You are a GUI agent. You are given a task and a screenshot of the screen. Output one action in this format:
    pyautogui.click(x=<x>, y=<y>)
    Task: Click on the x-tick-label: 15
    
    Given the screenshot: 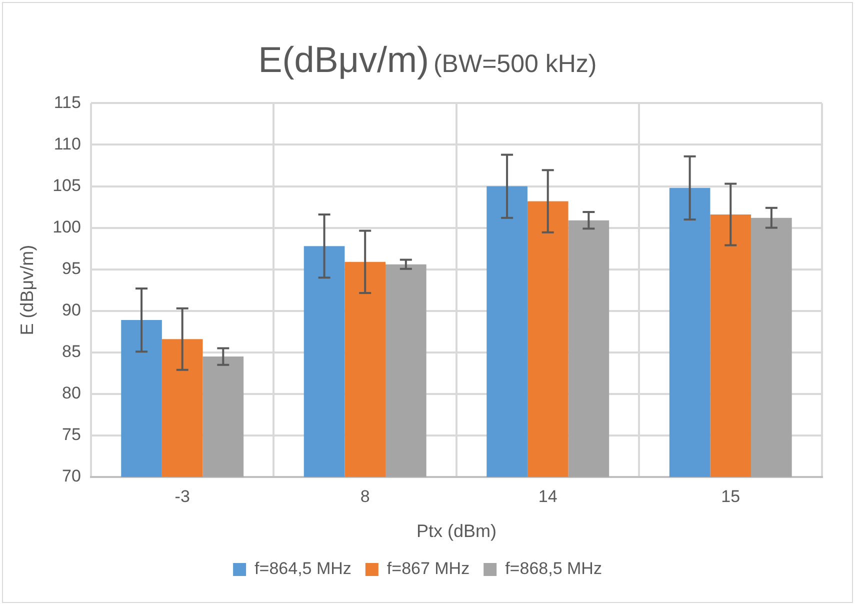 What is the action you would take?
    pyautogui.click(x=730, y=496)
    